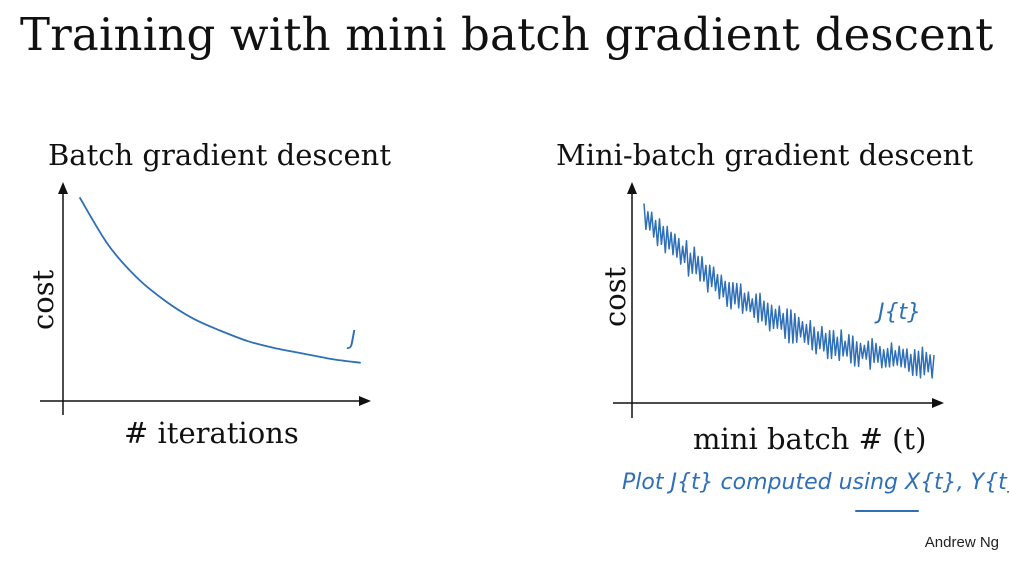 Image resolution: width=1009 pixels, height=561 pixels. I want to click on author-credit: Andrew Ng, so click(961, 542).